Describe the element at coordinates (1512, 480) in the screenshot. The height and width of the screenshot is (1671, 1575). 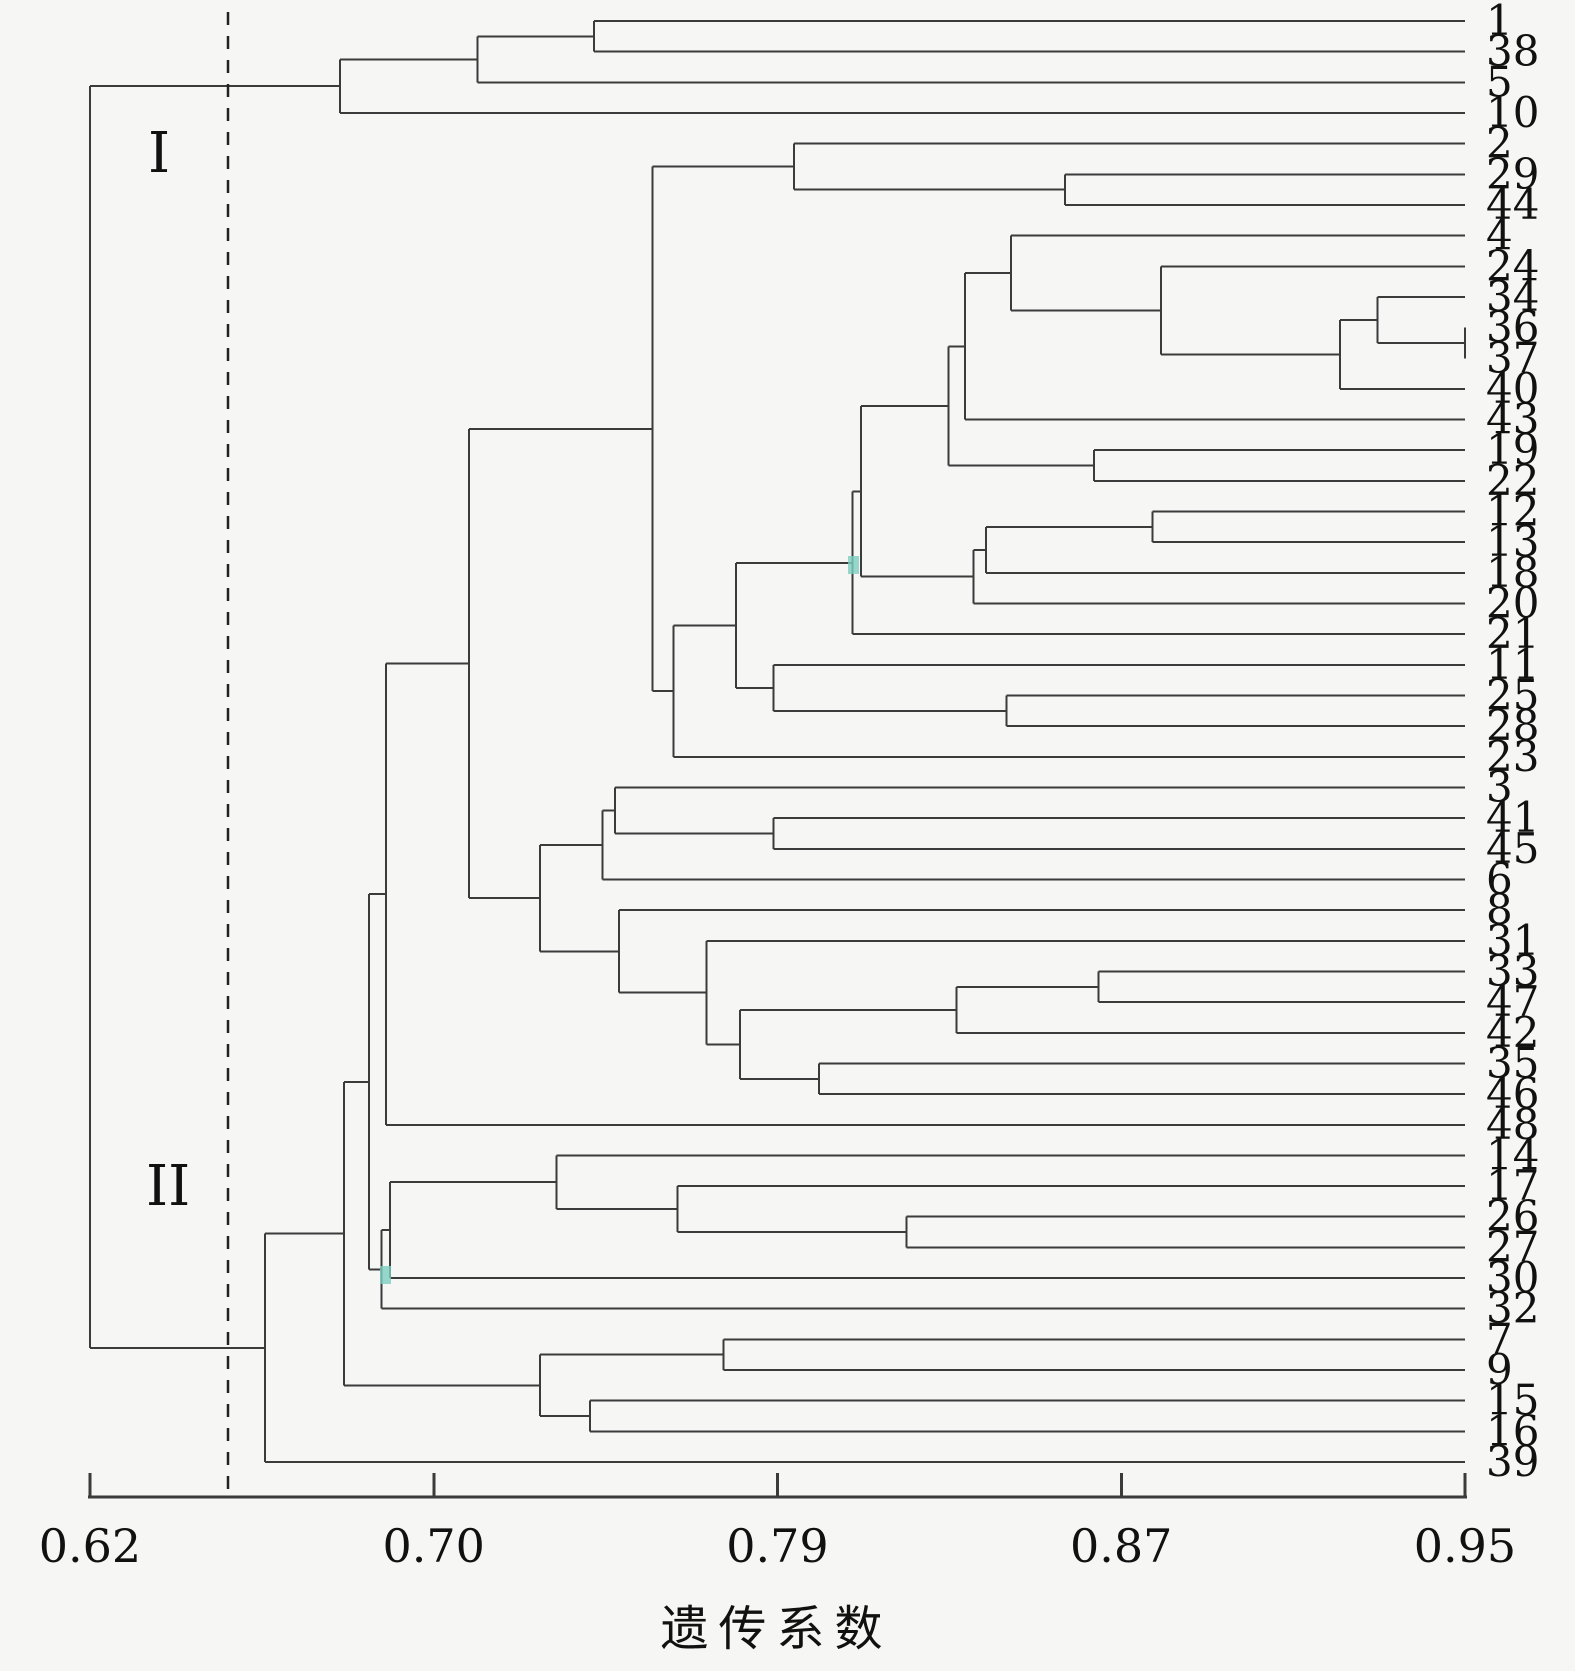
I see `leaf-label: 22` at that location.